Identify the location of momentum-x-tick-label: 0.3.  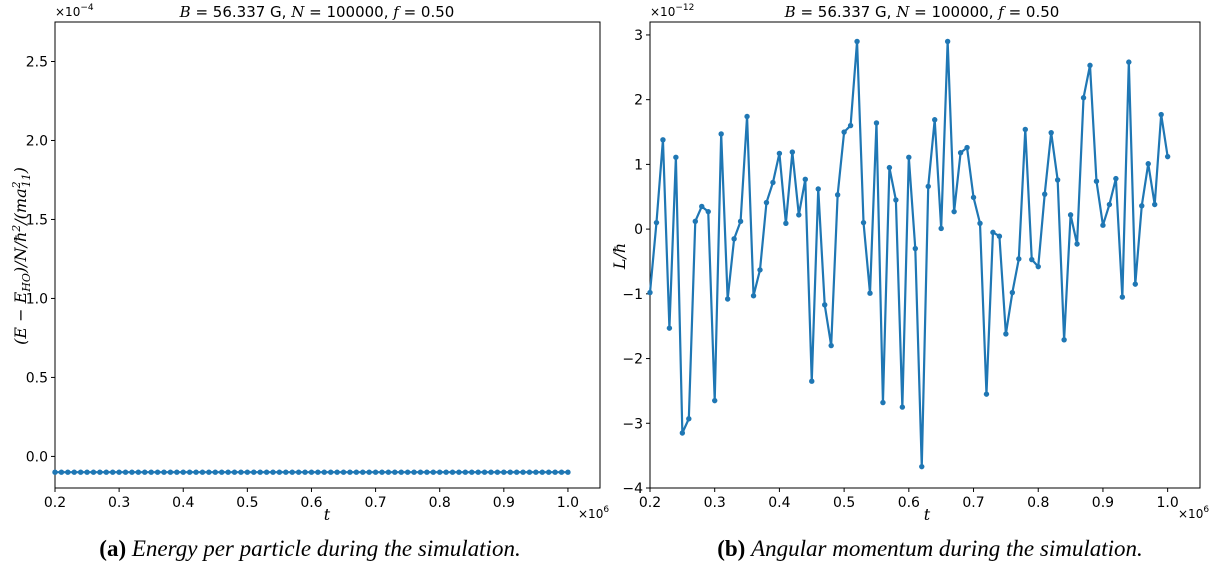
(715, 503).